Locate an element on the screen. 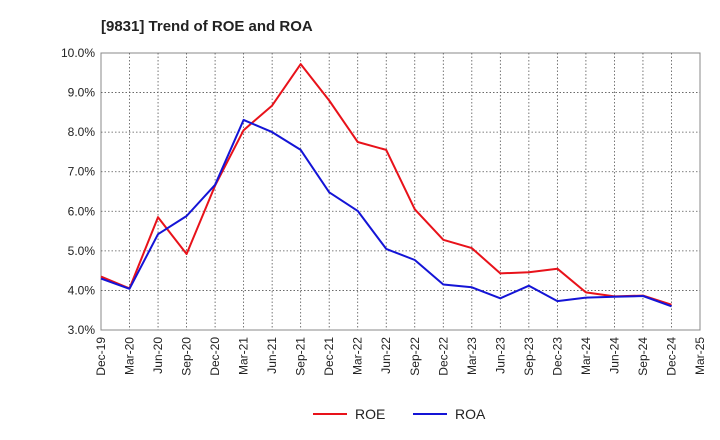  x-tick-label: Dec-23 is located at coordinates (557, 356).